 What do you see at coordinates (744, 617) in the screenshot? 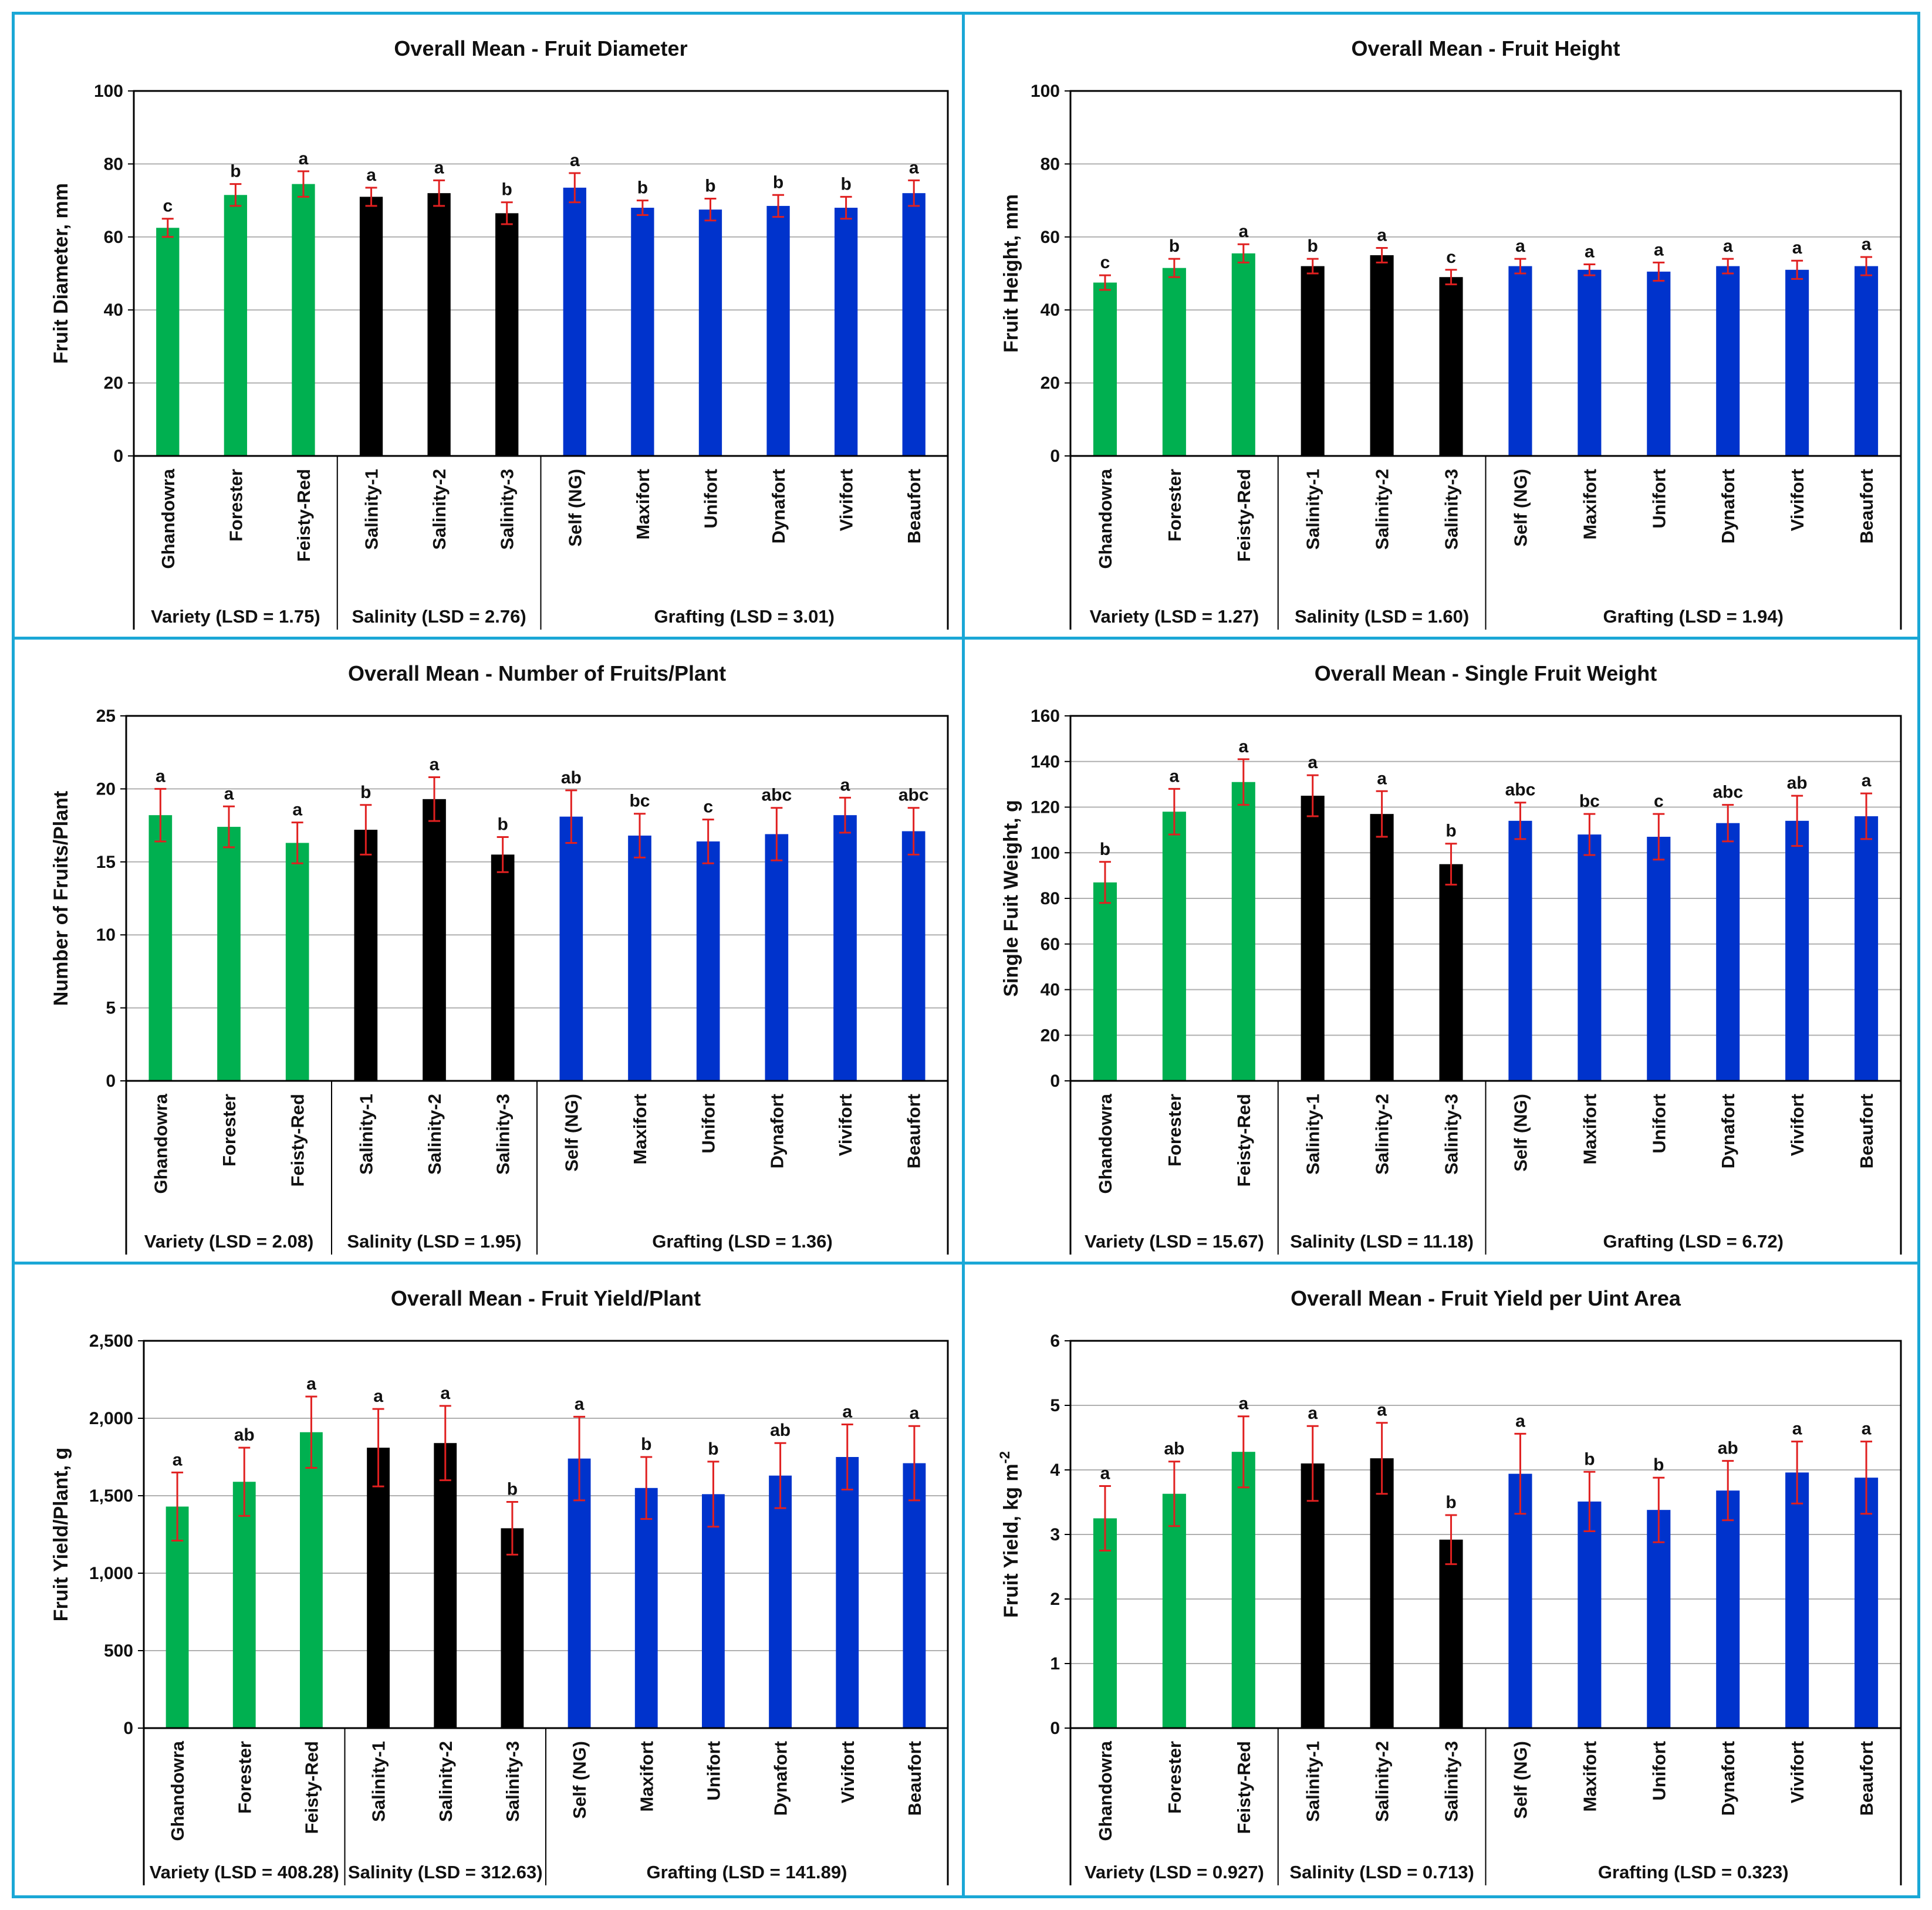
I see `group-label-grafting: Grafting (LSD = 3.01)` at bounding box center [744, 617].